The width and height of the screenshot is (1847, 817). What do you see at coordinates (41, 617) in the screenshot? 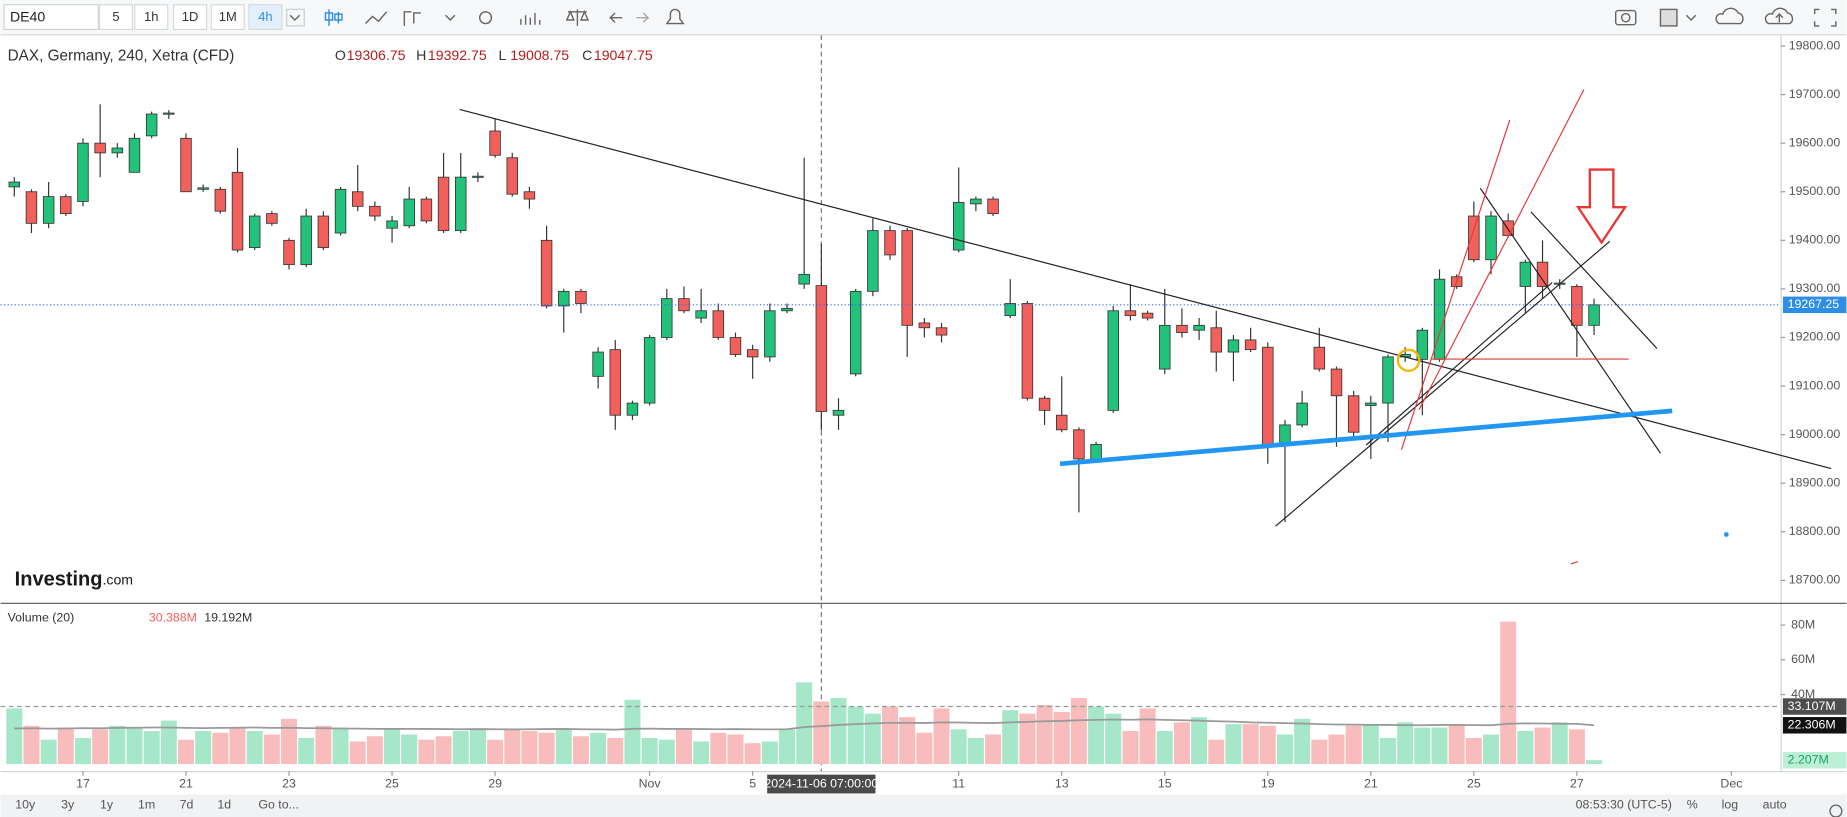
I see `volume-title: Volume (20)` at bounding box center [41, 617].